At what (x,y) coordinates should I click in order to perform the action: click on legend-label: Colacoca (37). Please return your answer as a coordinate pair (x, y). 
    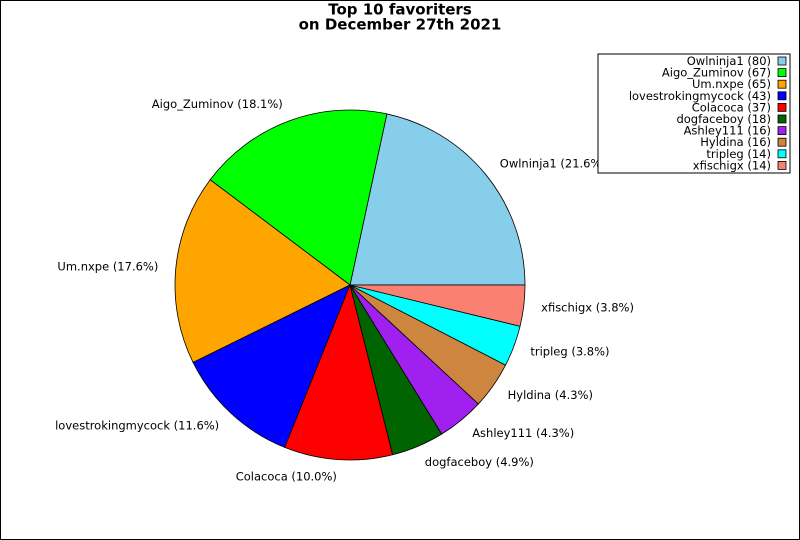
    Looking at the image, I should click on (731, 107).